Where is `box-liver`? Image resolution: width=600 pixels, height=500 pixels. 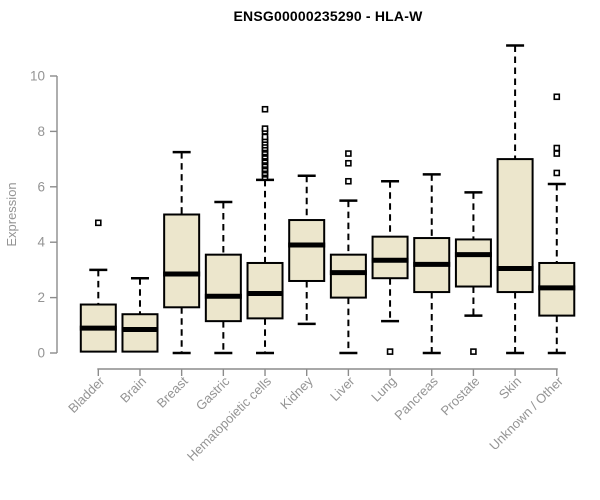
box-liver is located at coordinates (348, 276).